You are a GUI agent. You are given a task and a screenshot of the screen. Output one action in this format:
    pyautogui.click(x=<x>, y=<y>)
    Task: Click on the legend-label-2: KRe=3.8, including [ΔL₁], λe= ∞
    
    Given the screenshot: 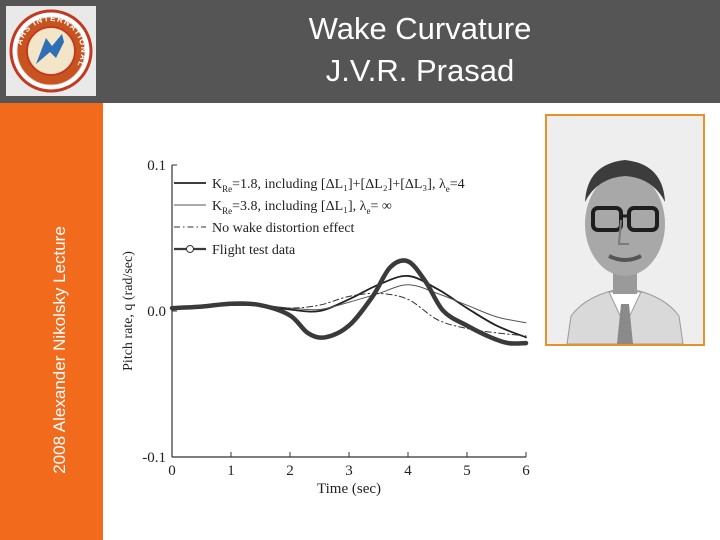 What is the action you would take?
    pyautogui.click(x=302, y=207)
    